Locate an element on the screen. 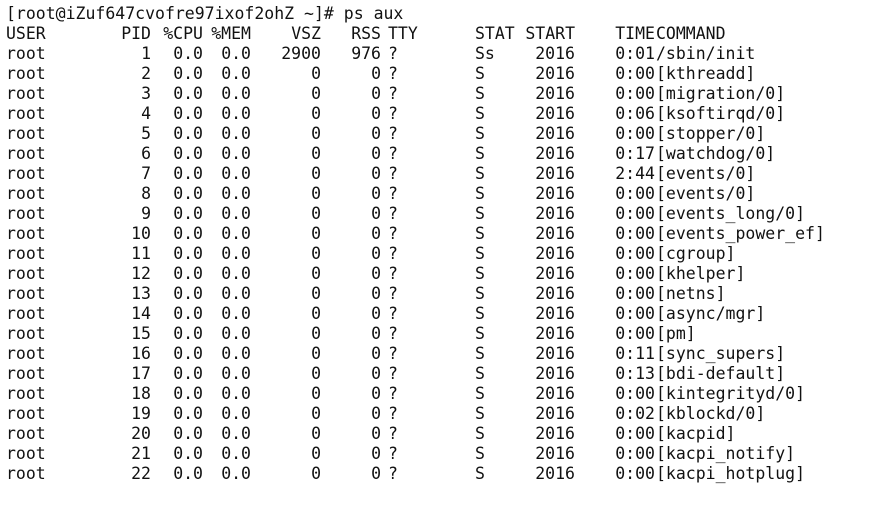 This screenshot has width=870, height=508. cell-time: 0:02 is located at coordinates (635, 413).